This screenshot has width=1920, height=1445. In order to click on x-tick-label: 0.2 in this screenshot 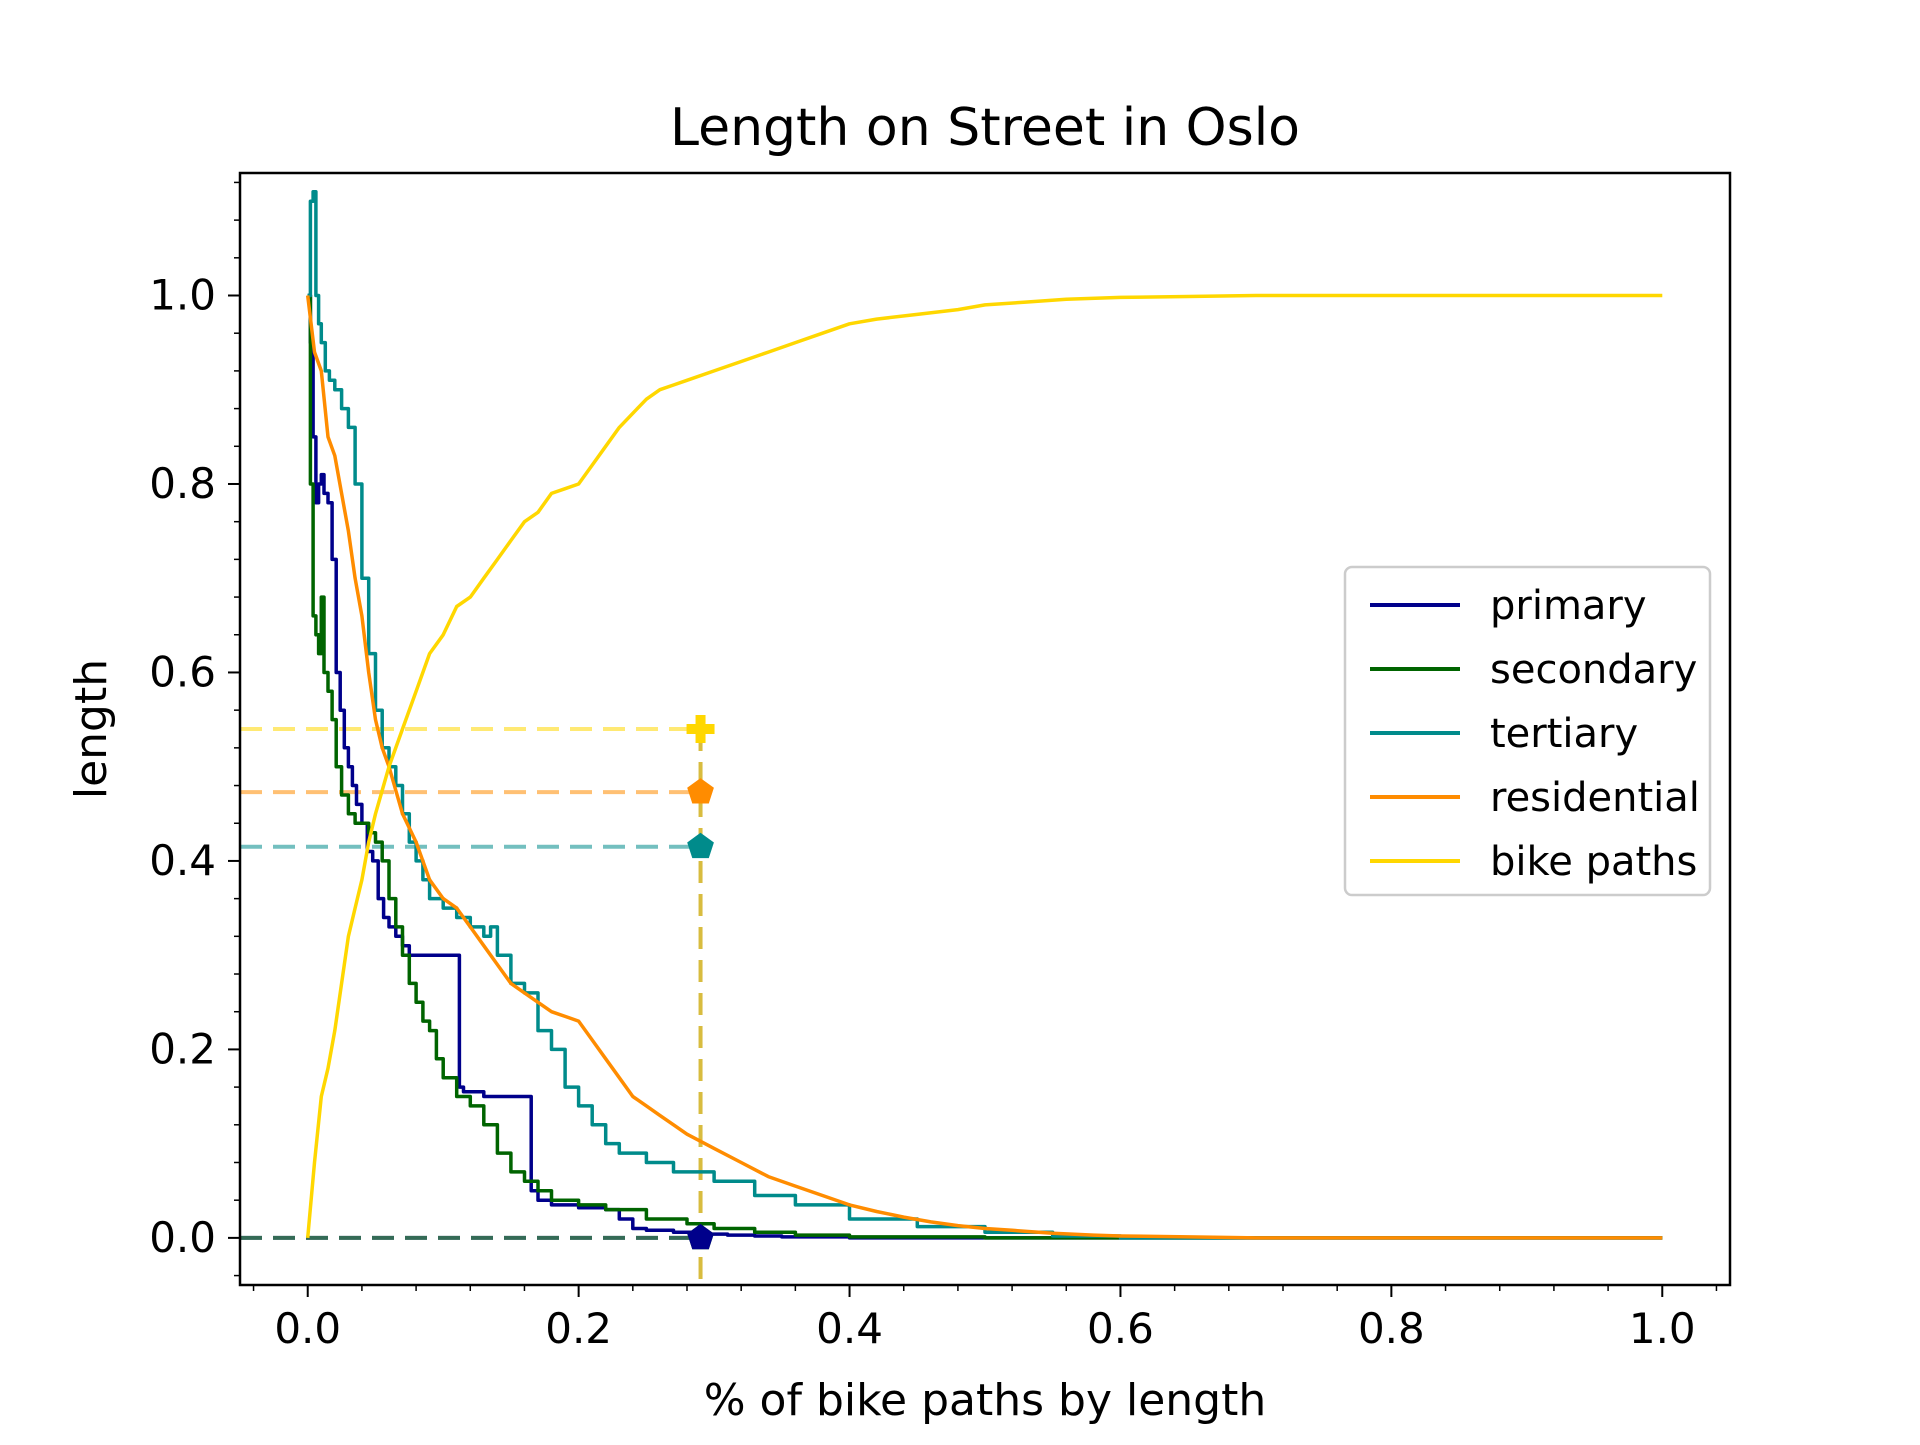, I will do `click(578, 1328)`.